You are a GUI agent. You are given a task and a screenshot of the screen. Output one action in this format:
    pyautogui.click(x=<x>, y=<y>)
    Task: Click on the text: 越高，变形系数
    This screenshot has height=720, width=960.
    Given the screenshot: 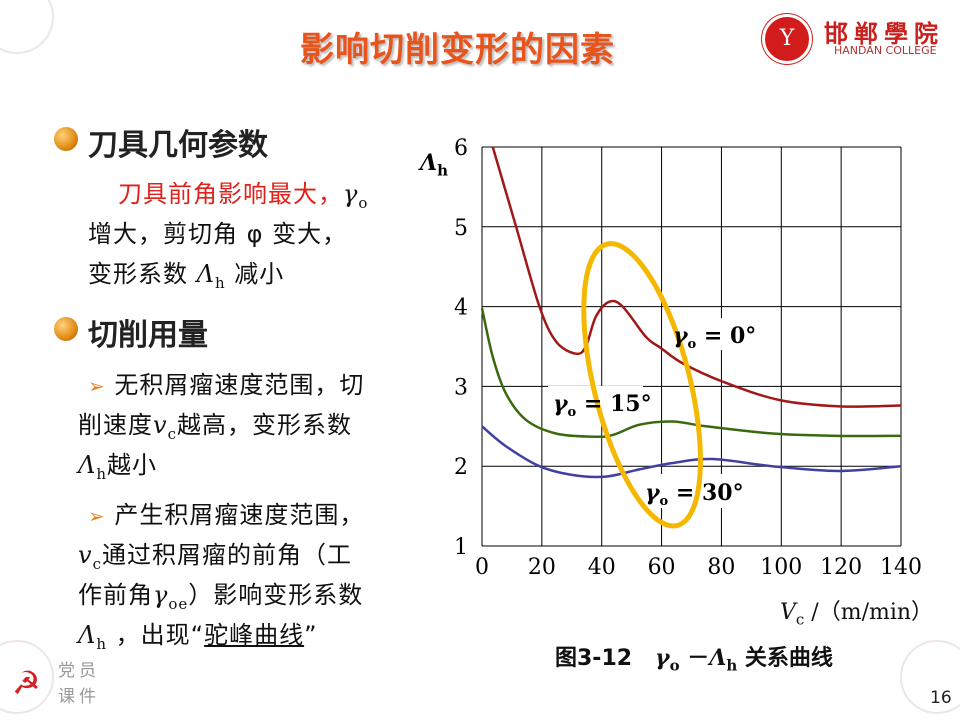 What is the action you would take?
    pyautogui.click(x=264, y=425)
    